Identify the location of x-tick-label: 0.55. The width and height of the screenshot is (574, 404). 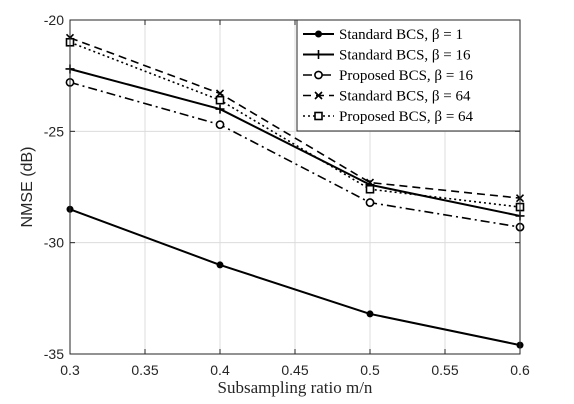
(444, 370).